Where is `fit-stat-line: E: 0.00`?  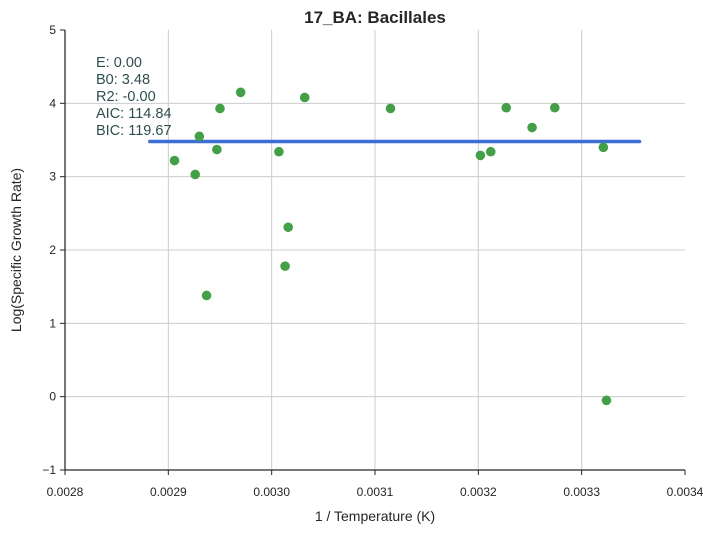
fit-stat-line: E: 0.00 is located at coordinates (119, 63).